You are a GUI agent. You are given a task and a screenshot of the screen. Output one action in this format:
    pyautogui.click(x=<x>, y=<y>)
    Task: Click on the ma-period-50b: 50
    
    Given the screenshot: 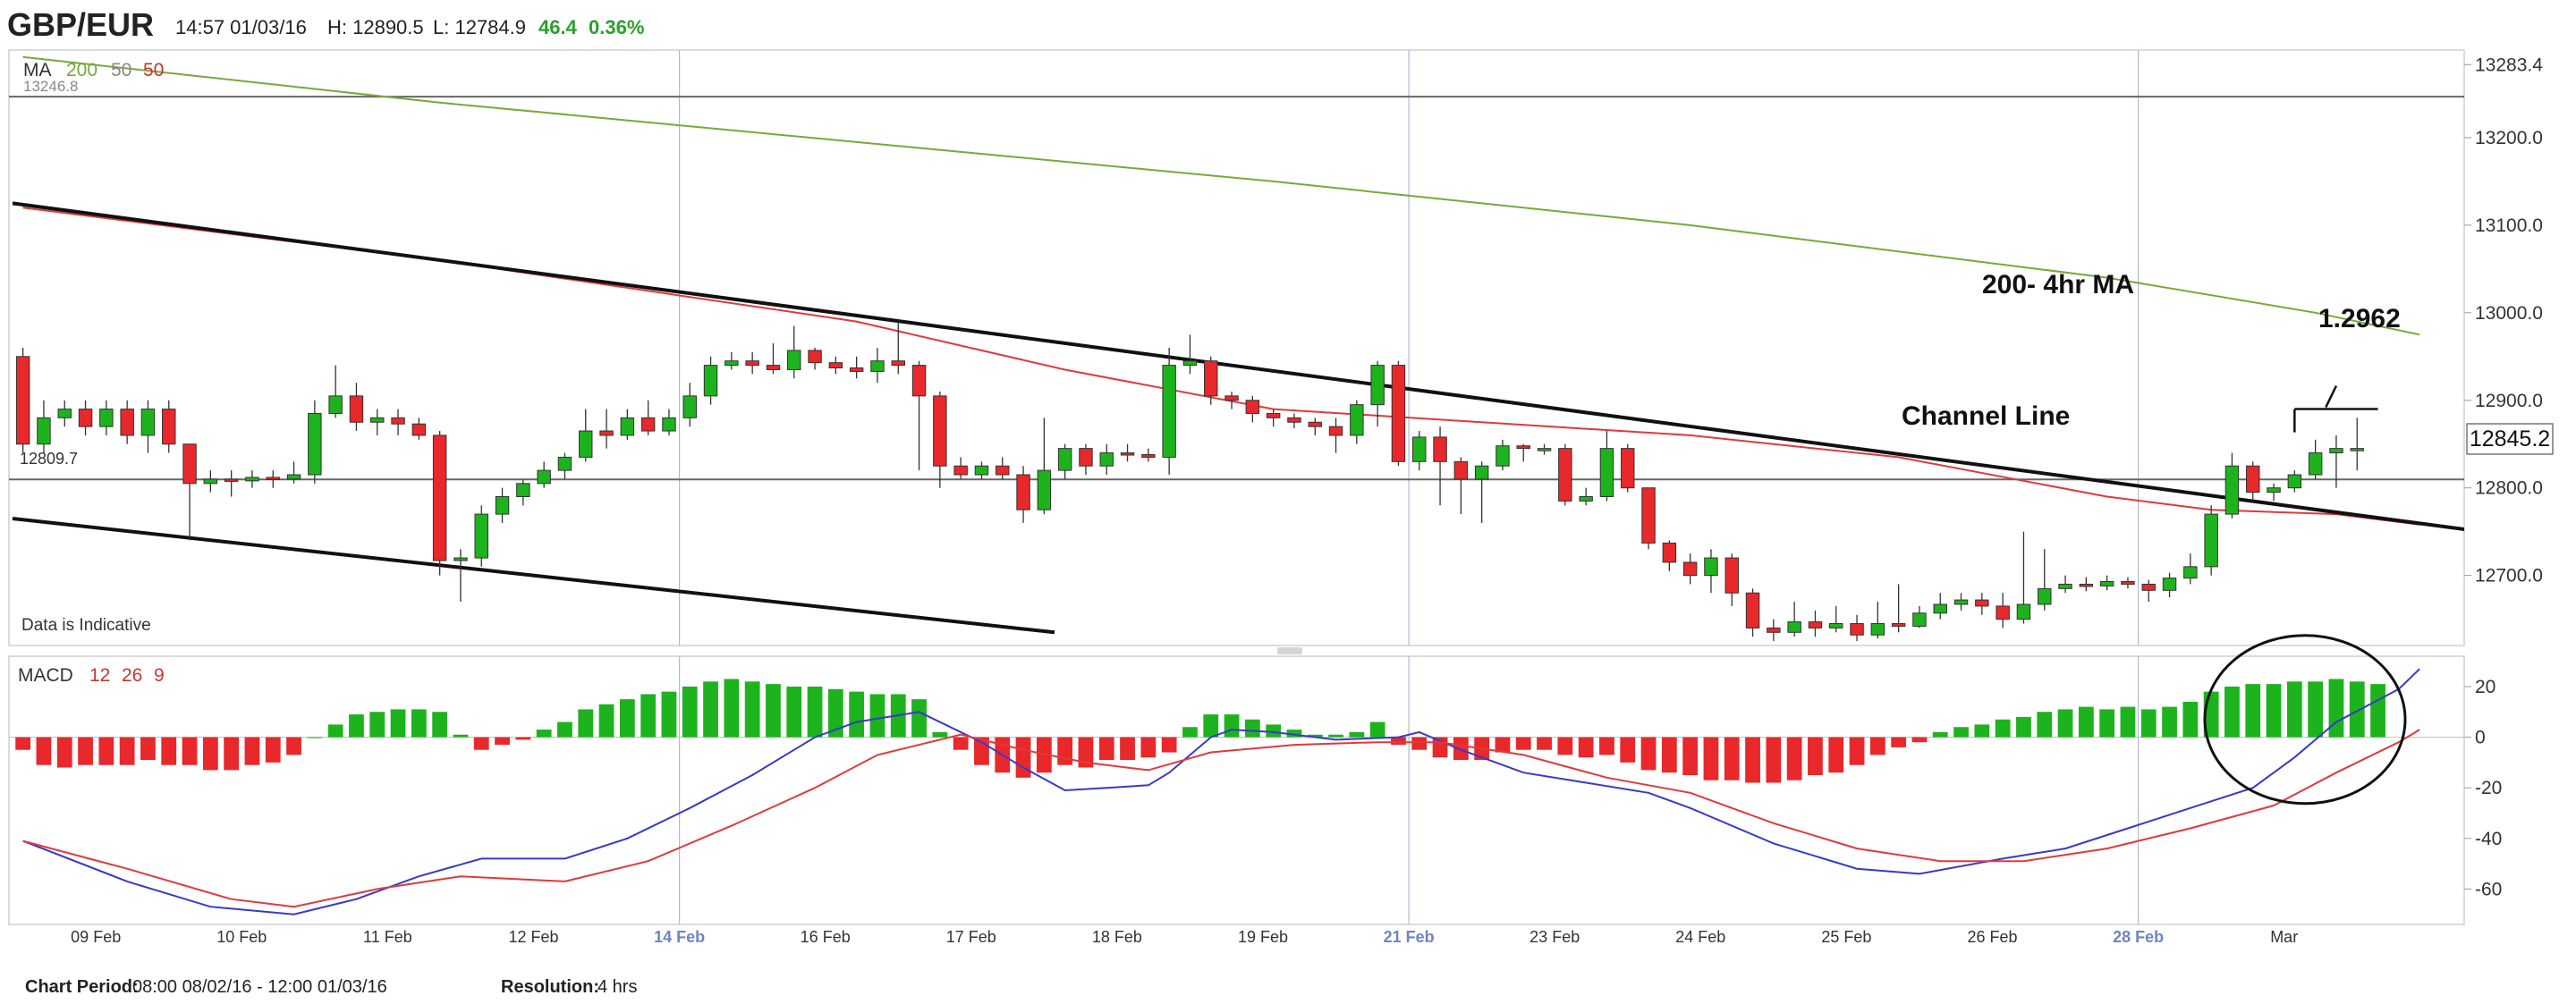 What is the action you would take?
    pyautogui.click(x=153, y=70)
    